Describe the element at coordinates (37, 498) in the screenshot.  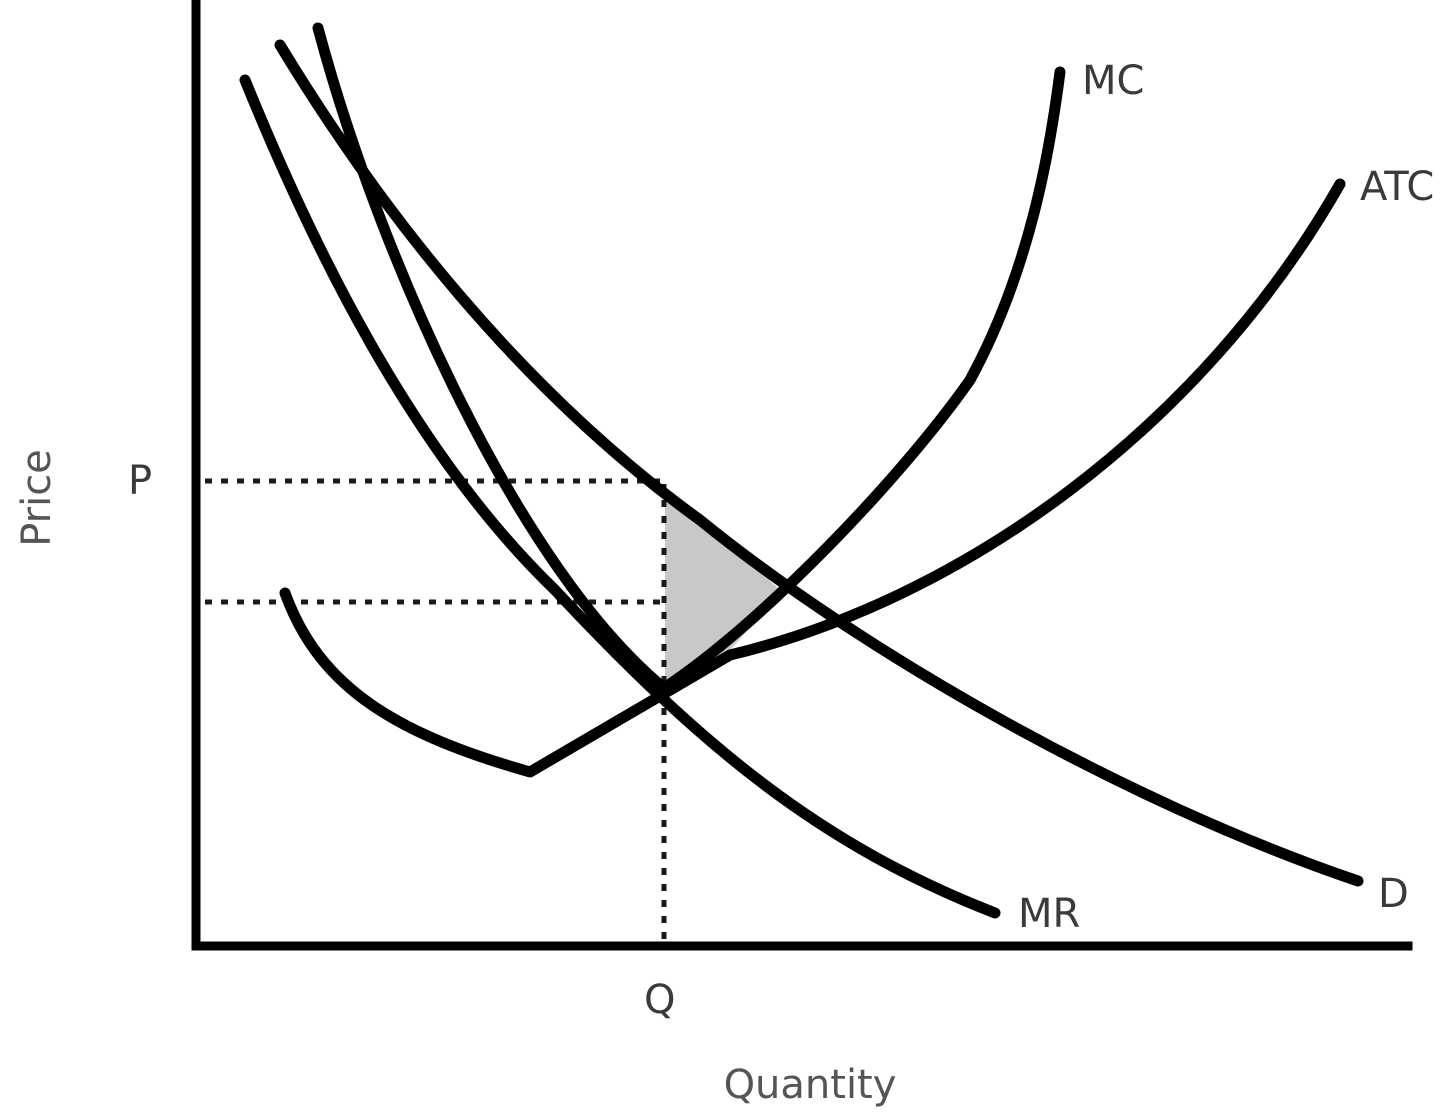
I see `y-axis-title: Price` at that location.